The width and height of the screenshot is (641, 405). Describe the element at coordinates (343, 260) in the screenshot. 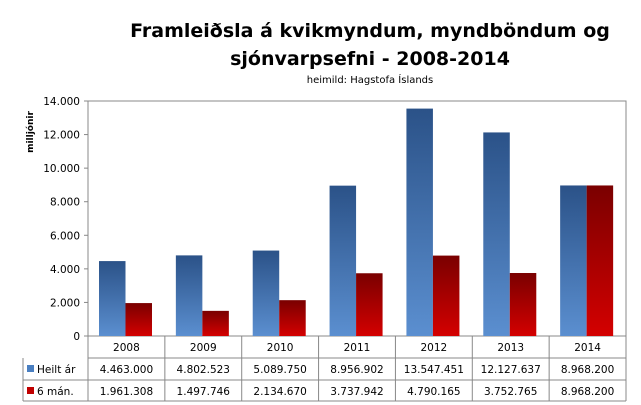

I see `bar-heilt-ar-2011` at that location.